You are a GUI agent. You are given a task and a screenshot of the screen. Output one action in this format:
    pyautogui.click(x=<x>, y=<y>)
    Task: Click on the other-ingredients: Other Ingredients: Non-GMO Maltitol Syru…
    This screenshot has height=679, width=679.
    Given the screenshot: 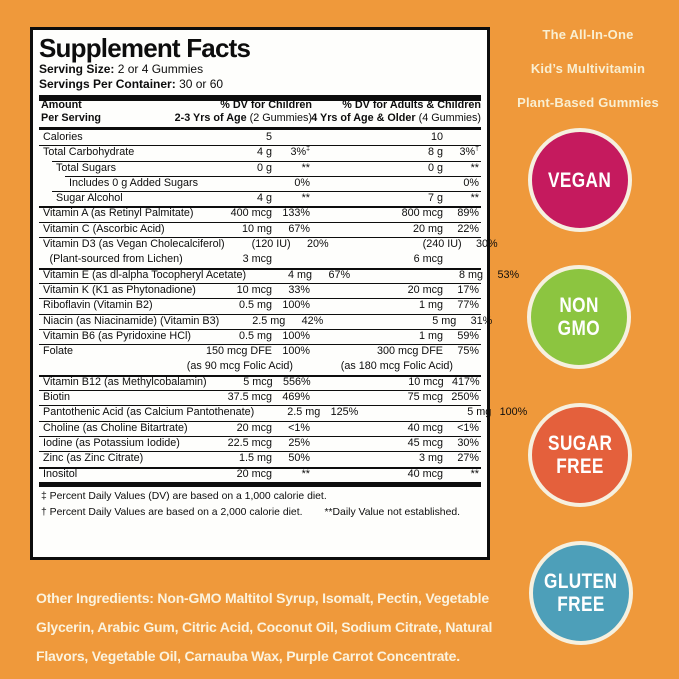 What is the action you would take?
    pyautogui.click(x=264, y=627)
    